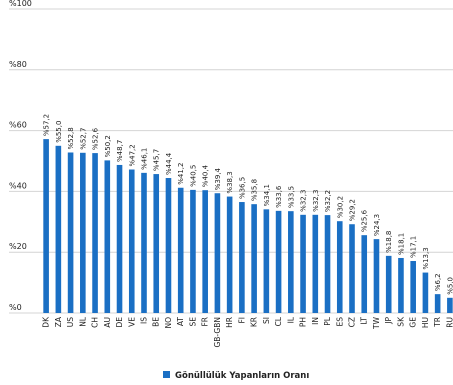  I want to click on x-tick-label: ES, so click(339, 322).